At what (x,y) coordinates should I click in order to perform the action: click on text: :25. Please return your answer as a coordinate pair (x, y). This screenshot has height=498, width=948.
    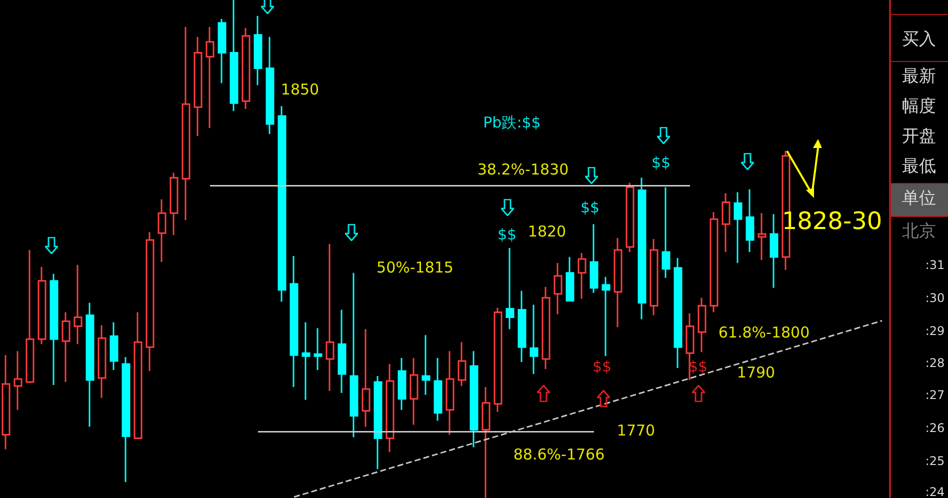
    Looking at the image, I should click on (935, 461).